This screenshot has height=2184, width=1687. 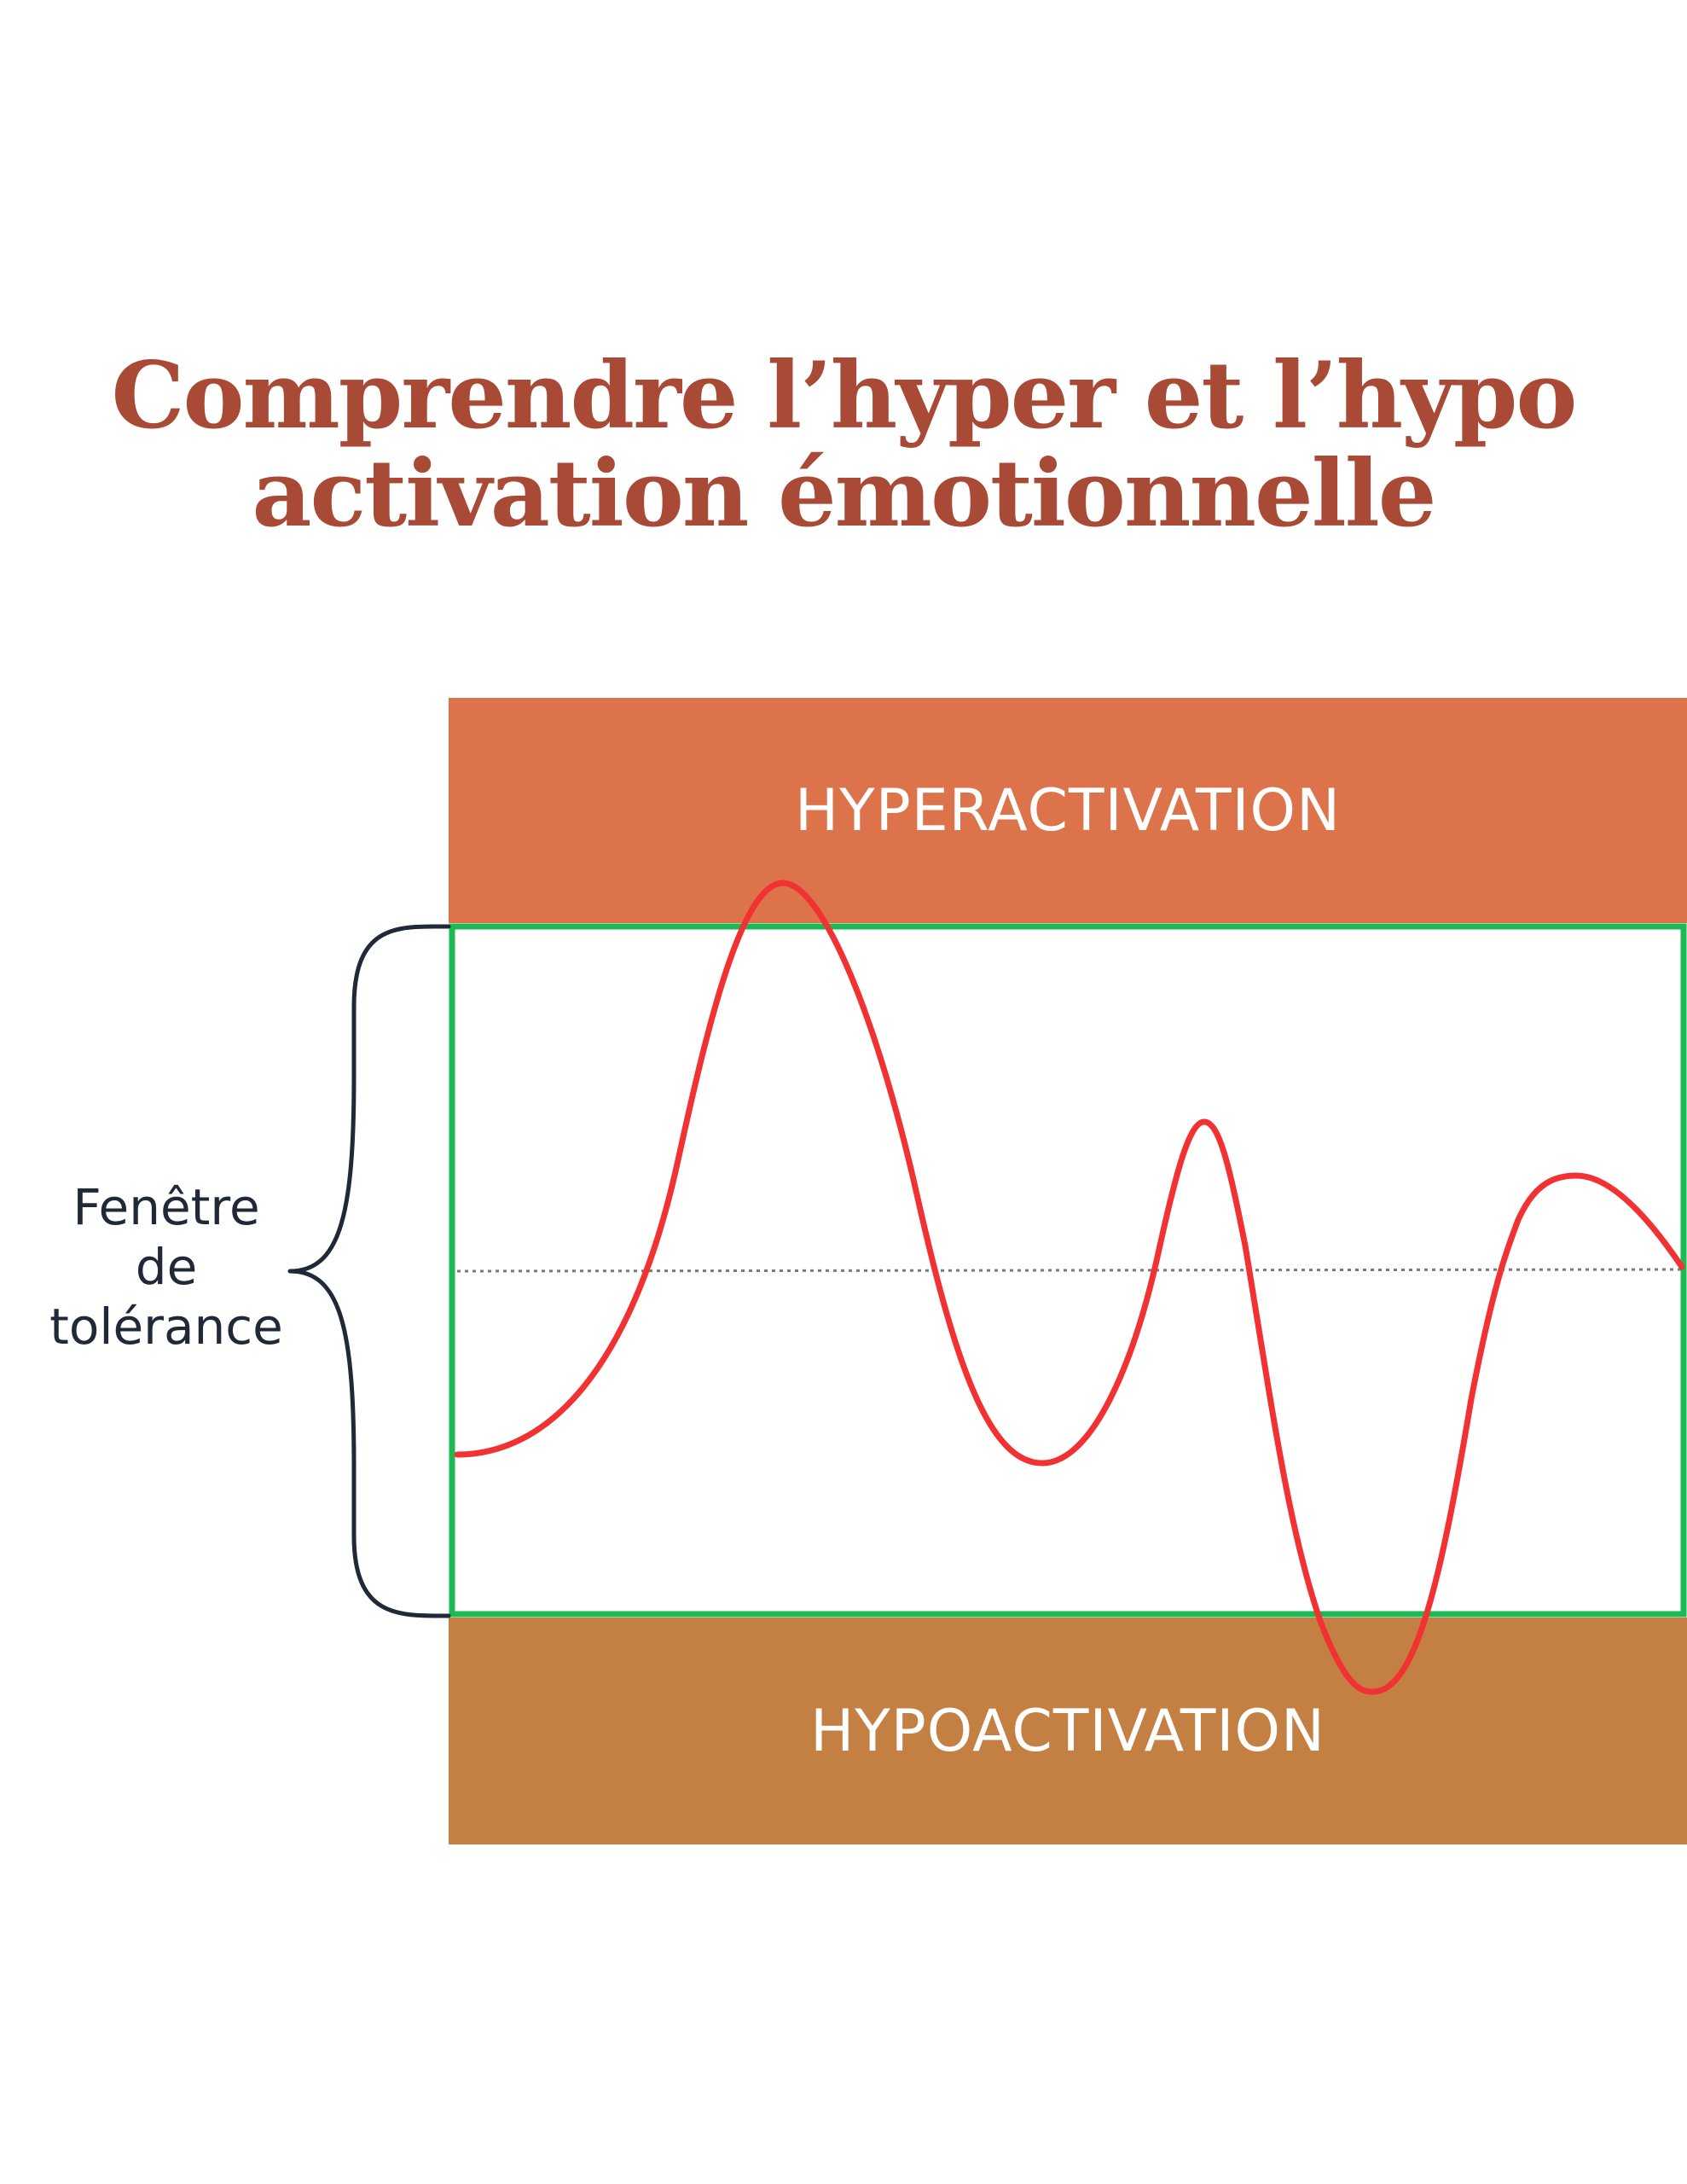 I want to click on tolerance-label-line-2: de, so click(x=167, y=1267).